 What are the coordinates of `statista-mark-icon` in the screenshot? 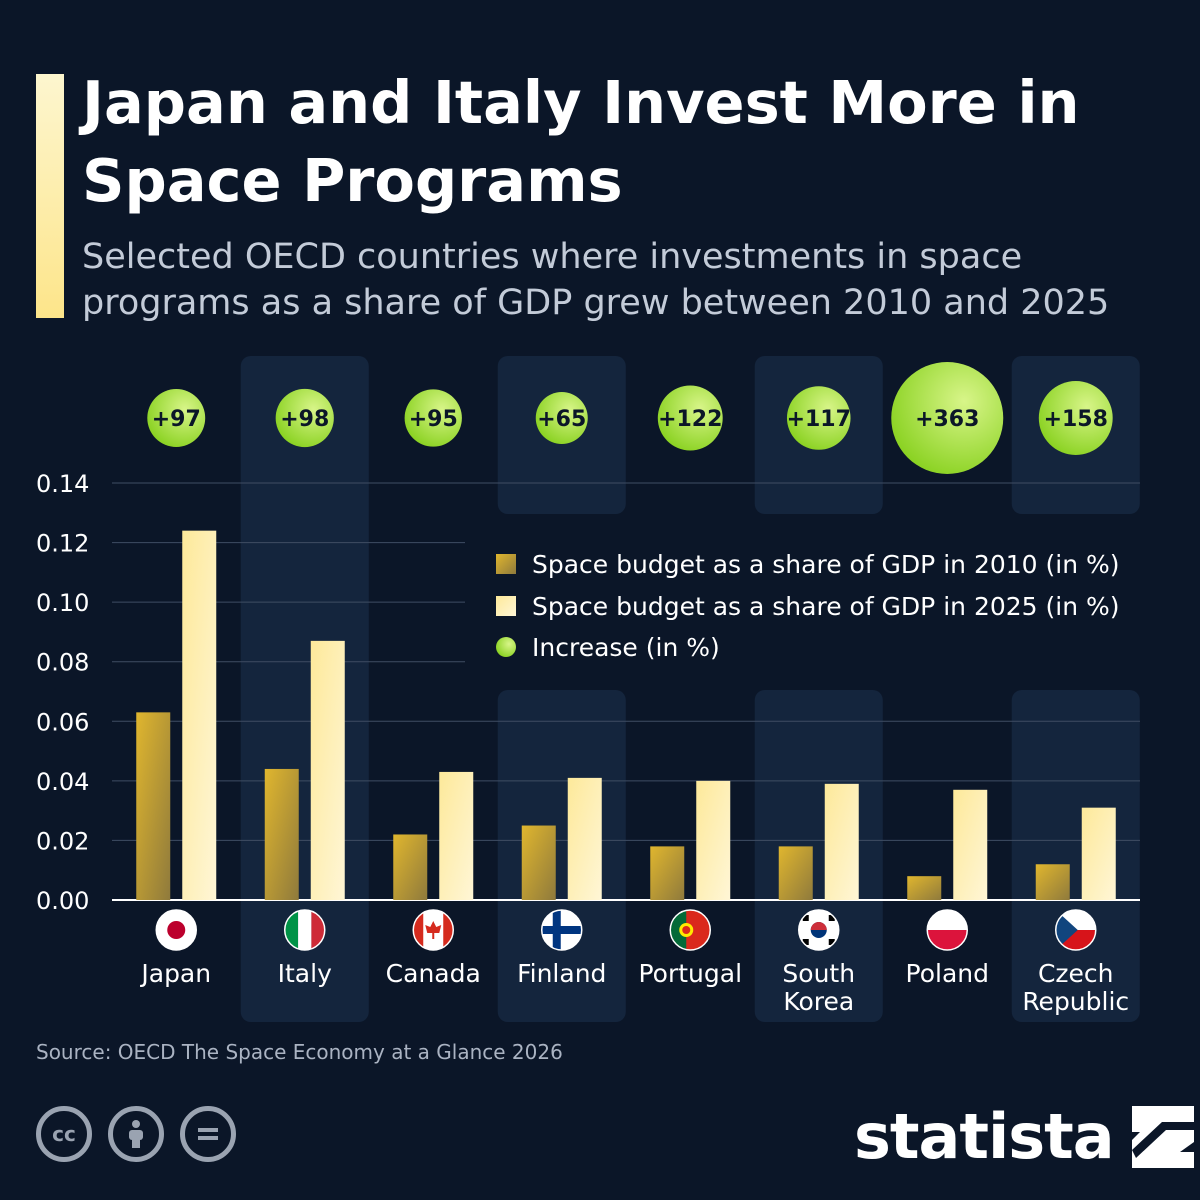 It's located at (1162, 1136).